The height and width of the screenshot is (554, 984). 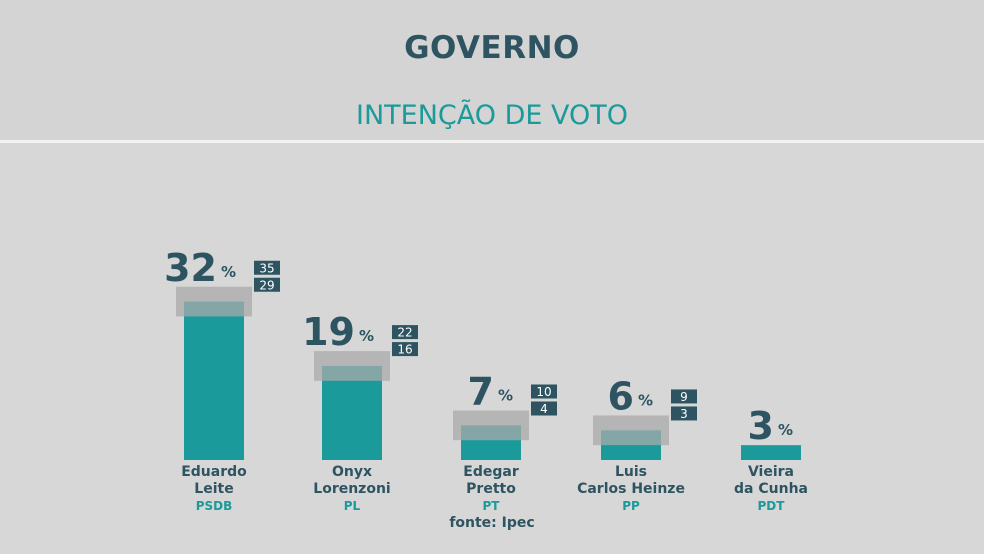 I want to click on category-label: Edegar, so click(x=491, y=472).